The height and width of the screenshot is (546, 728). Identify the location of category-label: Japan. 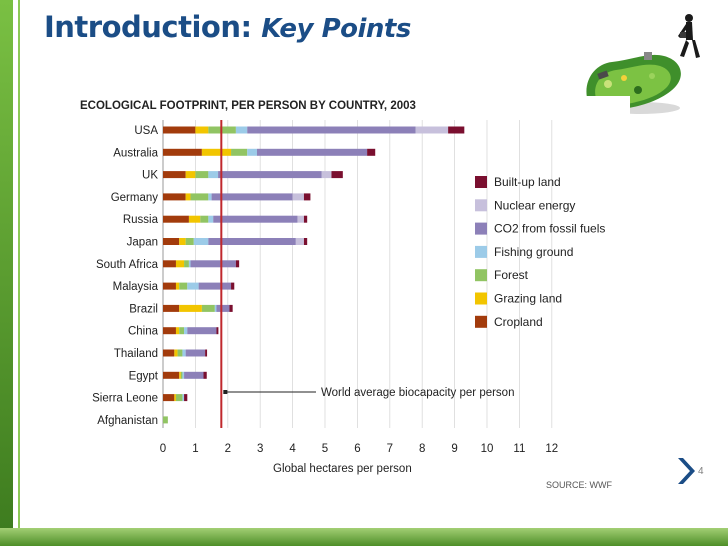
(142, 243).